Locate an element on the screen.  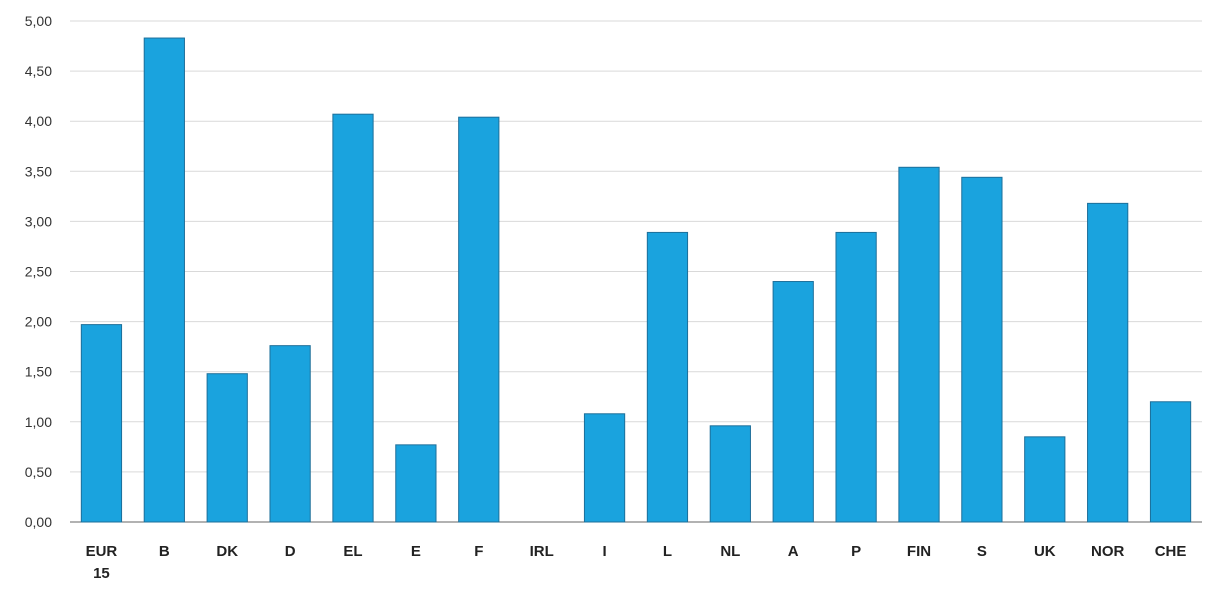
y-tick-label: 5,00 is located at coordinates (38, 21).